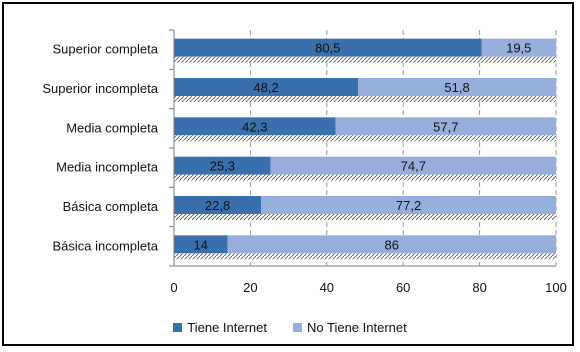 The width and height of the screenshot is (580, 352). I want to click on data-label-0-1: 48,2, so click(265, 87).